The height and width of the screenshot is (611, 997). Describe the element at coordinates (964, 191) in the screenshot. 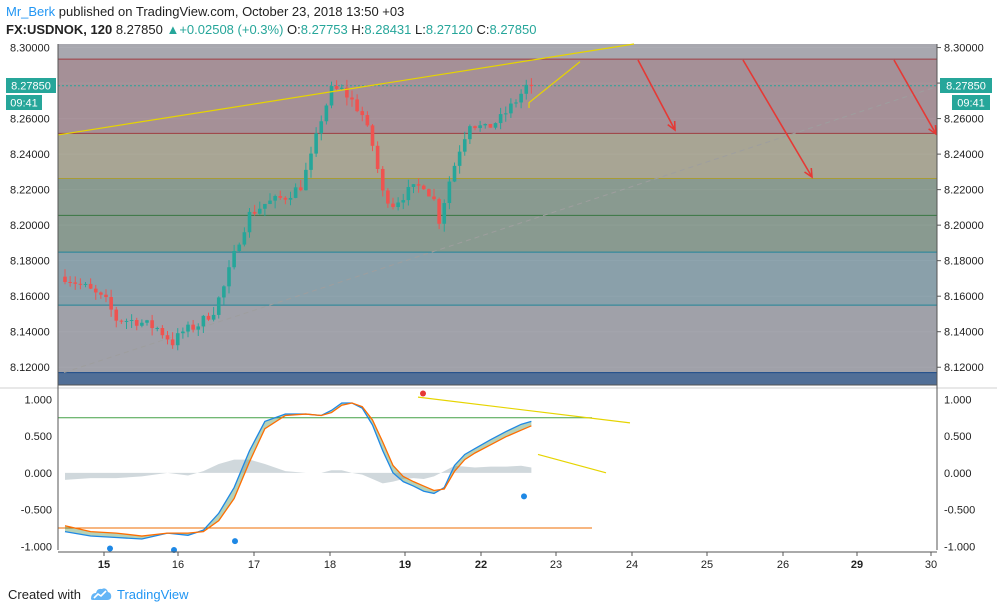

I see `price-tick-label-right: 8.22000` at that location.